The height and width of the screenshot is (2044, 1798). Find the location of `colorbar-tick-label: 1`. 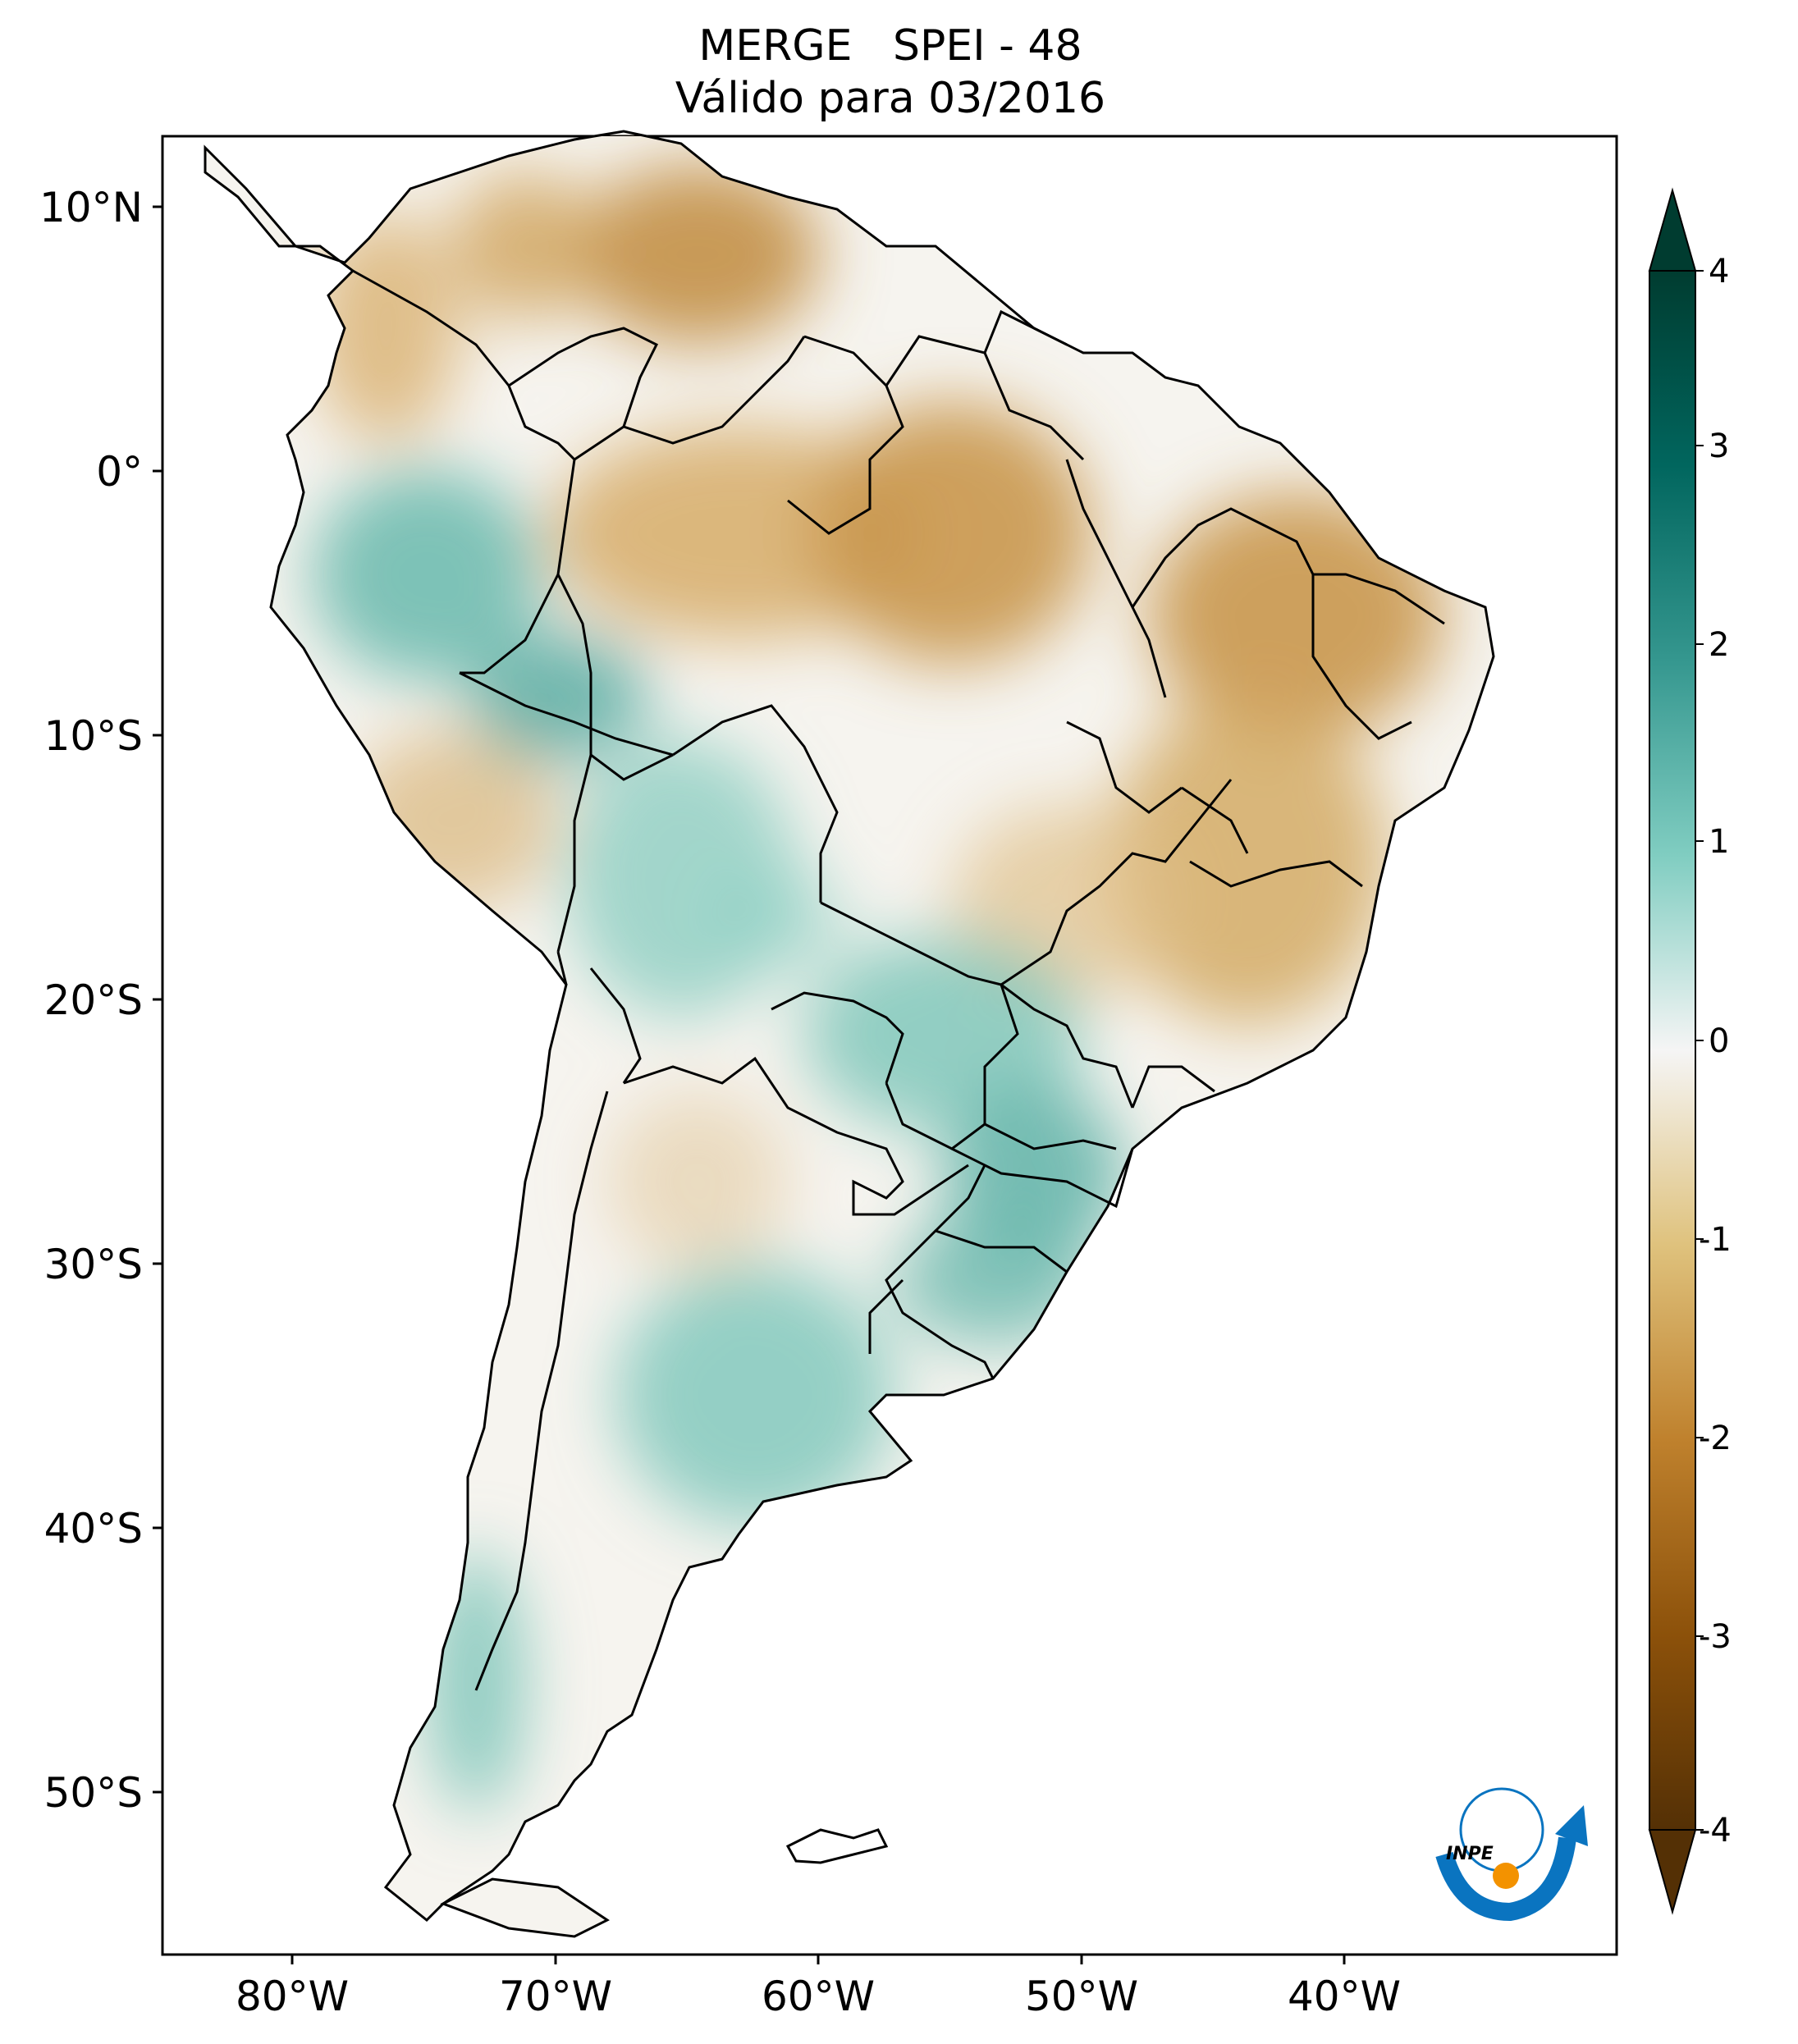

colorbar-tick-label: 1 is located at coordinates (1719, 842).